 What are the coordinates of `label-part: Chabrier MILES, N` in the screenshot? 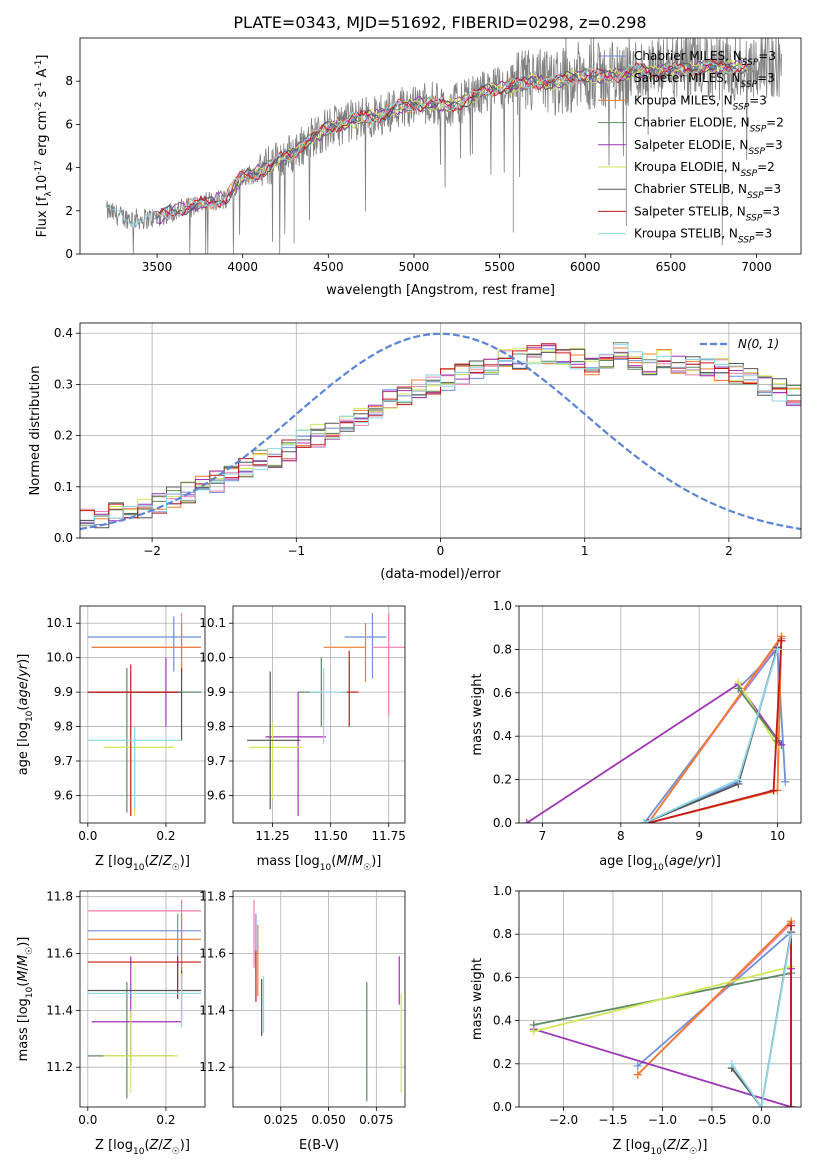 It's located at (688, 56).